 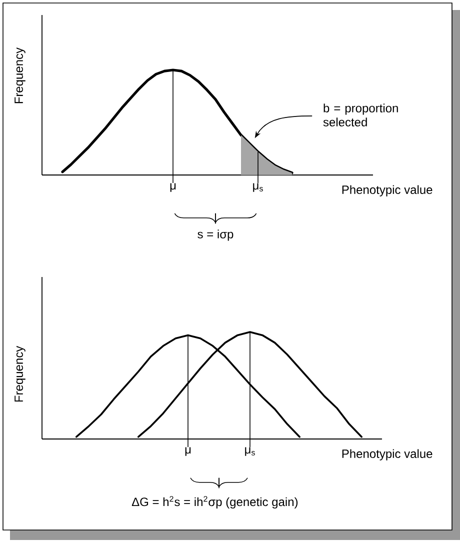 I want to click on text: s = iσp, so click(x=216, y=235).